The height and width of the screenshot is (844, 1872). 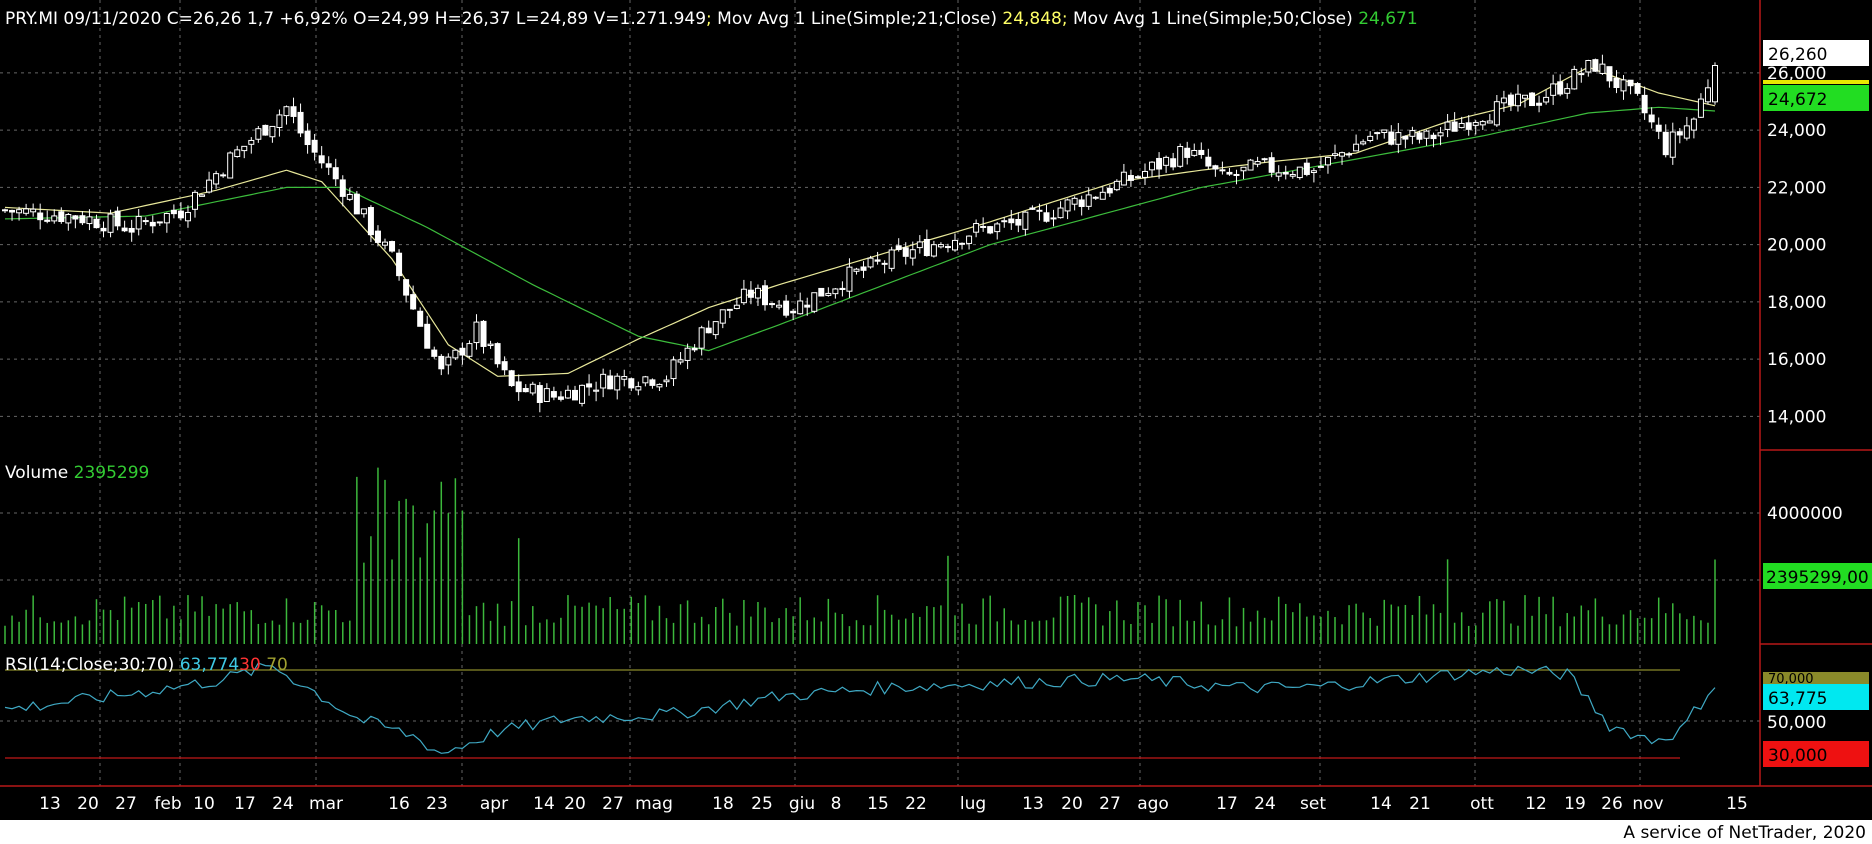 I want to click on rsi-lower: 30, so click(x=250, y=665).